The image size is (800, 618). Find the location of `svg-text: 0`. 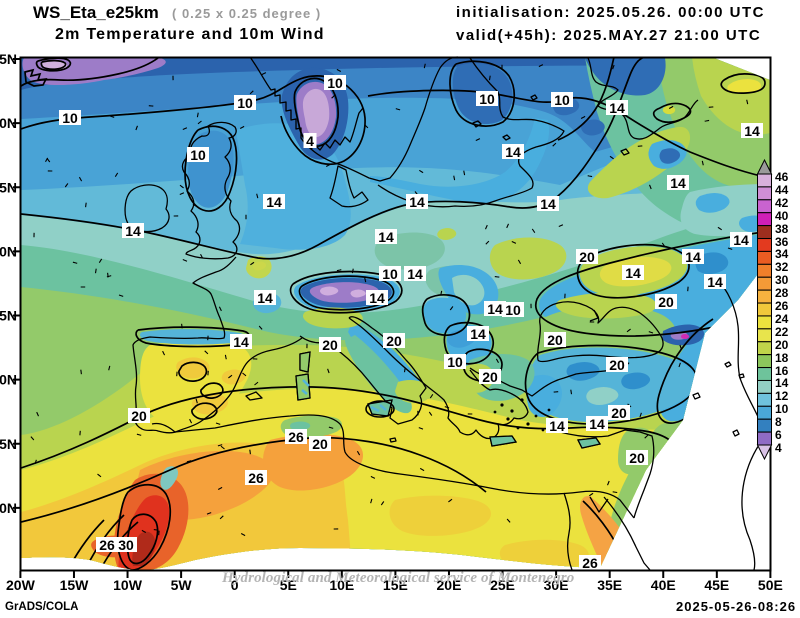

svg-text: 0 is located at coordinates (235, 585).